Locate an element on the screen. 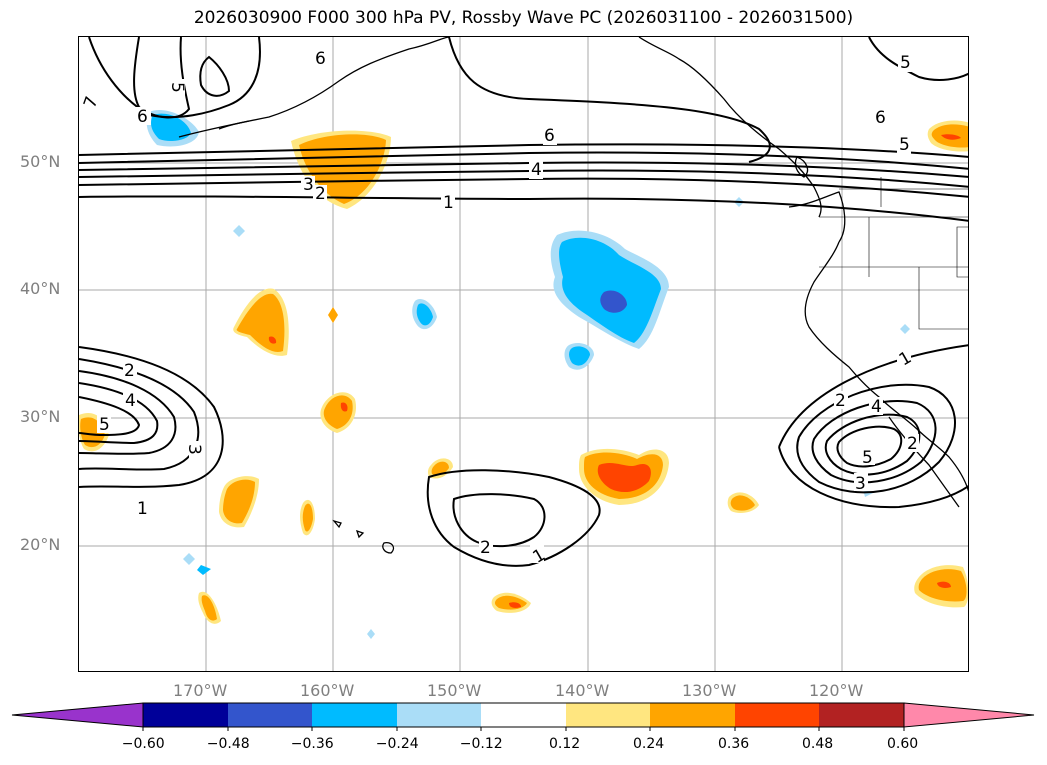  lat-label-40n: 40°N is located at coordinates (40, 288).